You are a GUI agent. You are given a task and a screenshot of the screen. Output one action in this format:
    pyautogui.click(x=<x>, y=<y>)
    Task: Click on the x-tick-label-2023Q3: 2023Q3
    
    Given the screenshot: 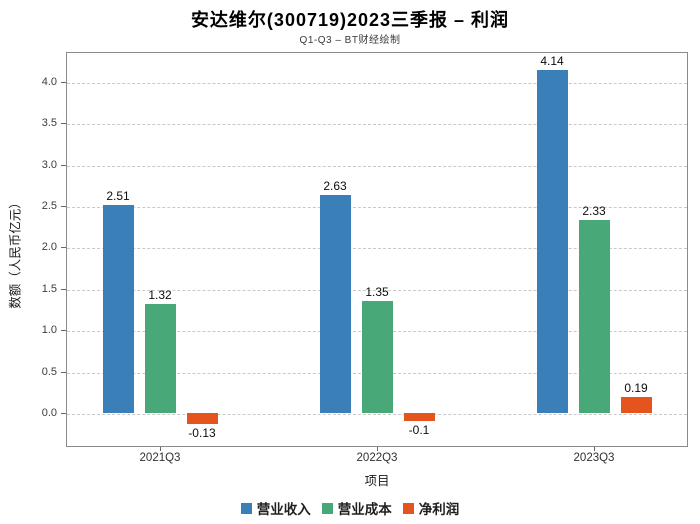 What is the action you would take?
    pyautogui.click(x=594, y=458)
    